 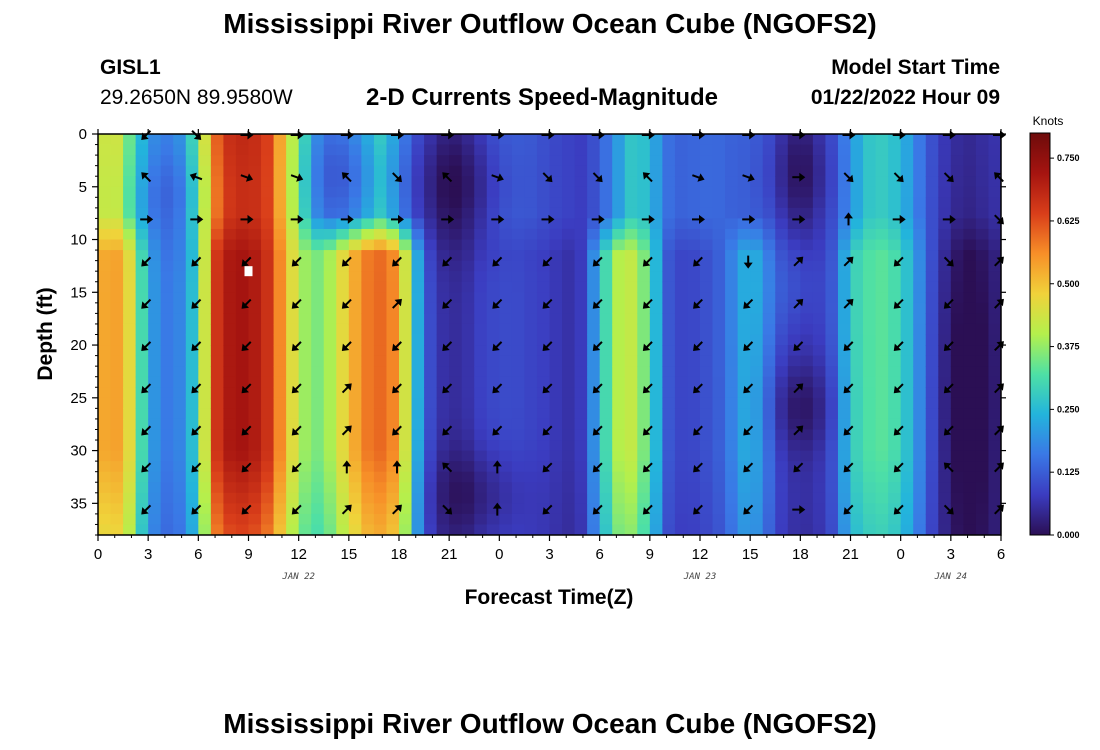 What do you see at coordinates (1068, 409) in the screenshot?
I see `colorbar-tick-label: 0.250` at bounding box center [1068, 409].